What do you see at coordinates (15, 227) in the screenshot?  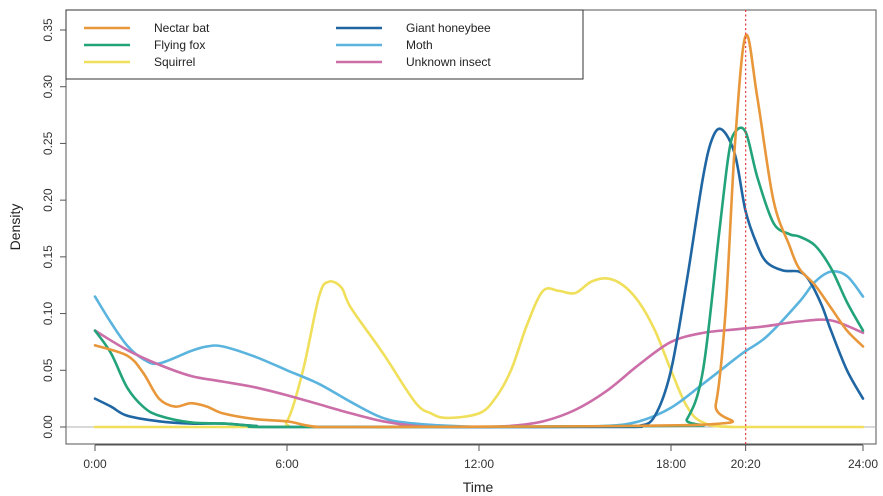 I see `y-axis-title: Density` at bounding box center [15, 227].